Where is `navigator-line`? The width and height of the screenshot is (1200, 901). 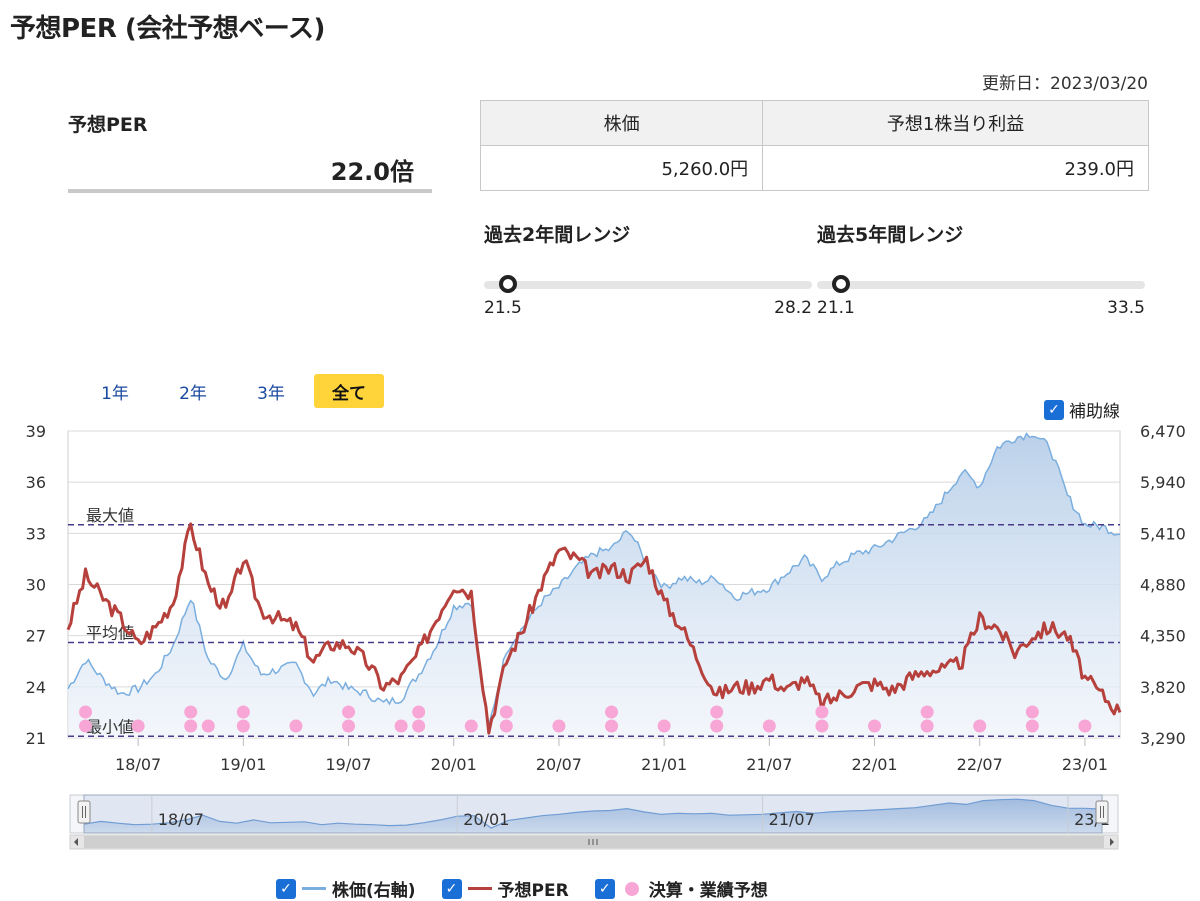
navigator-line is located at coordinates (593, 813).